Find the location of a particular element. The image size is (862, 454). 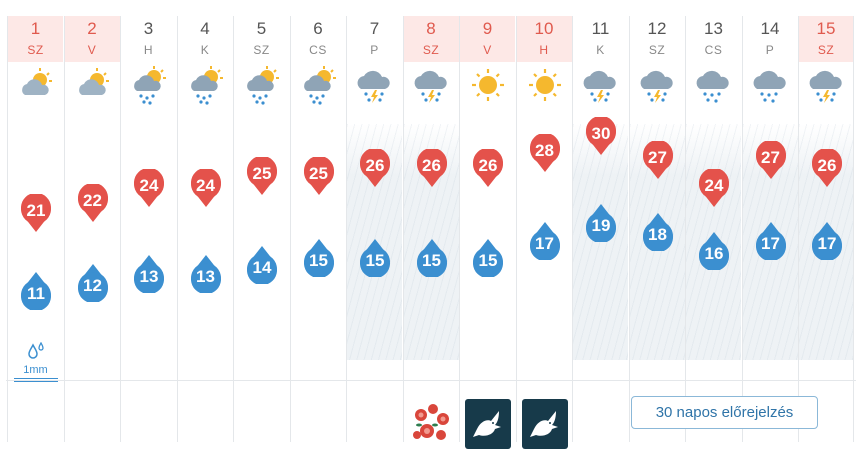

max-temp-value: 22 is located at coordinates (92, 200).